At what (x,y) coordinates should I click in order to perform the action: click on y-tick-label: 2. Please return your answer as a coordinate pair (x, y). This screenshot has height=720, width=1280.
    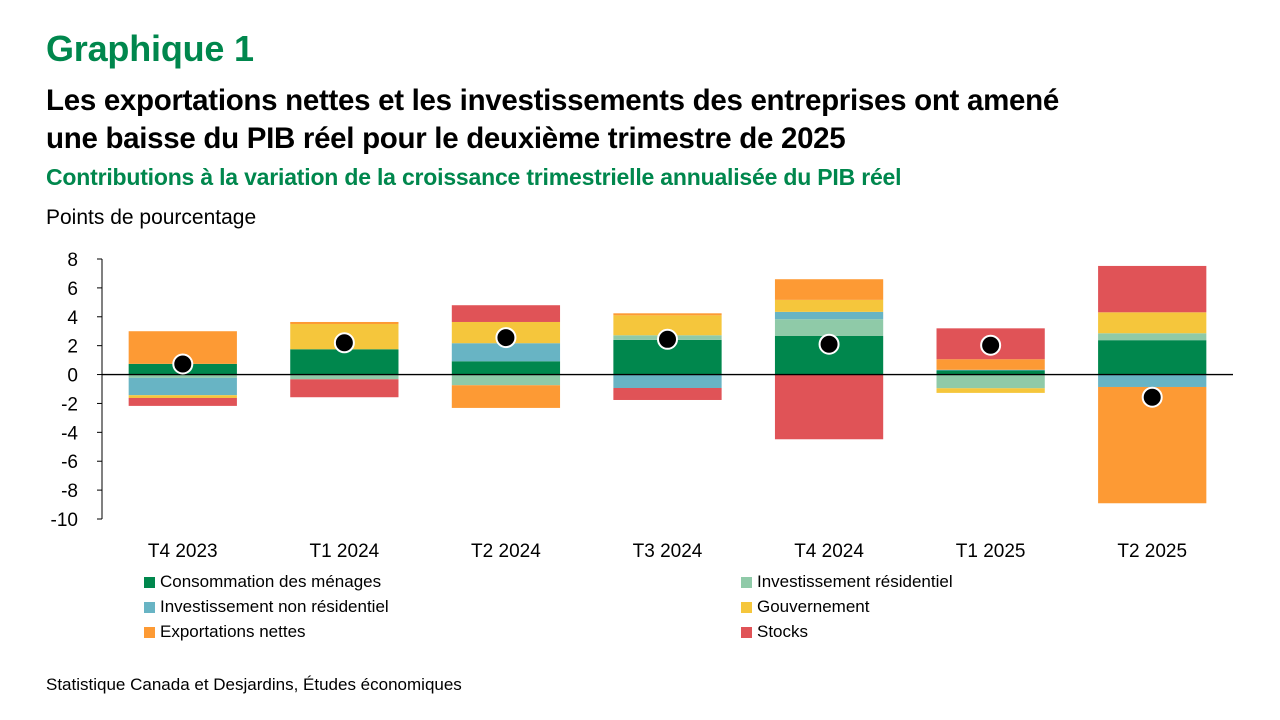
    Looking at the image, I should click on (72, 347).